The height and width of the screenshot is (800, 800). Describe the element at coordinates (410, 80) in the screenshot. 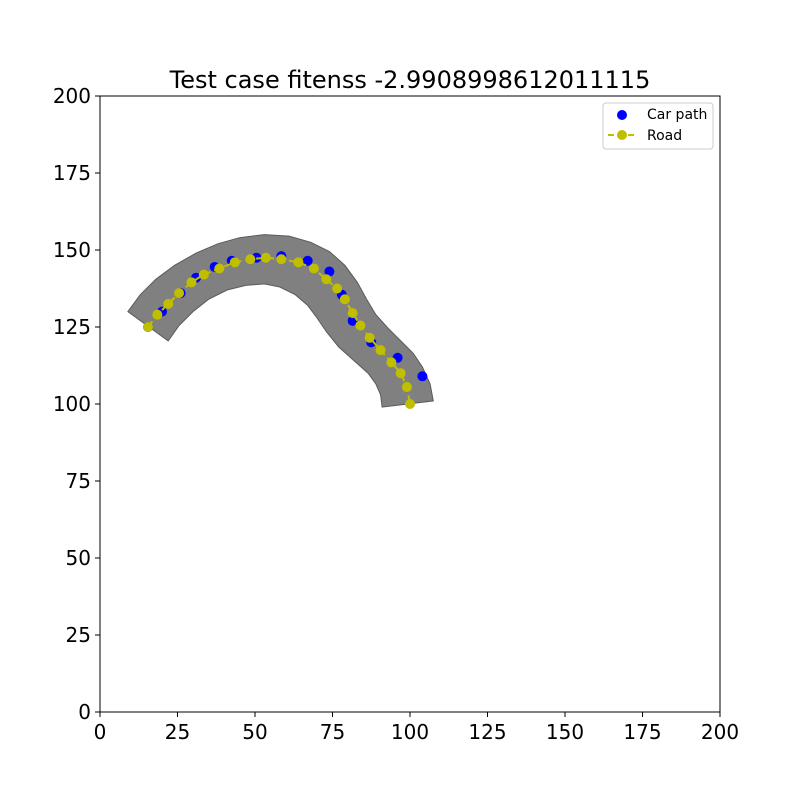

I see `chart-title: Test case fitenss -2.9908998612011115` at that location.